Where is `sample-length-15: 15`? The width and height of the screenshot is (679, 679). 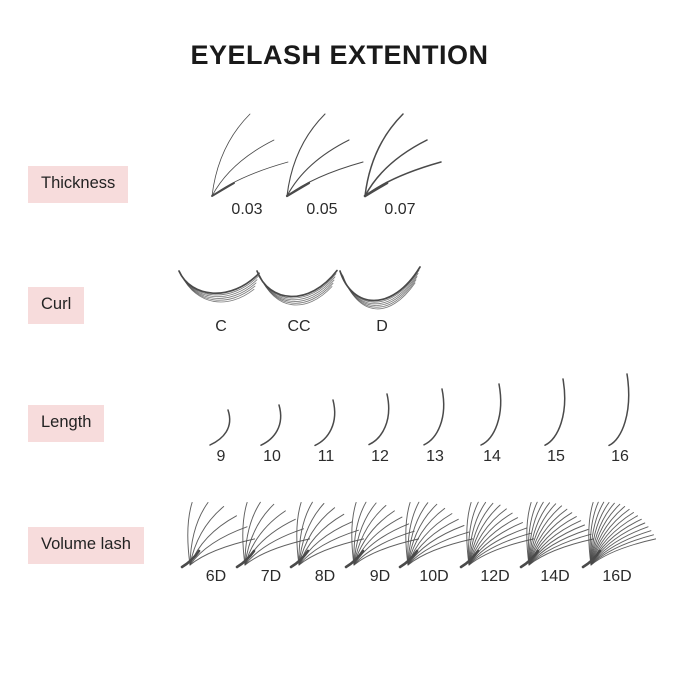
sample-length-15: 15 is located at coordinates (556, 421).